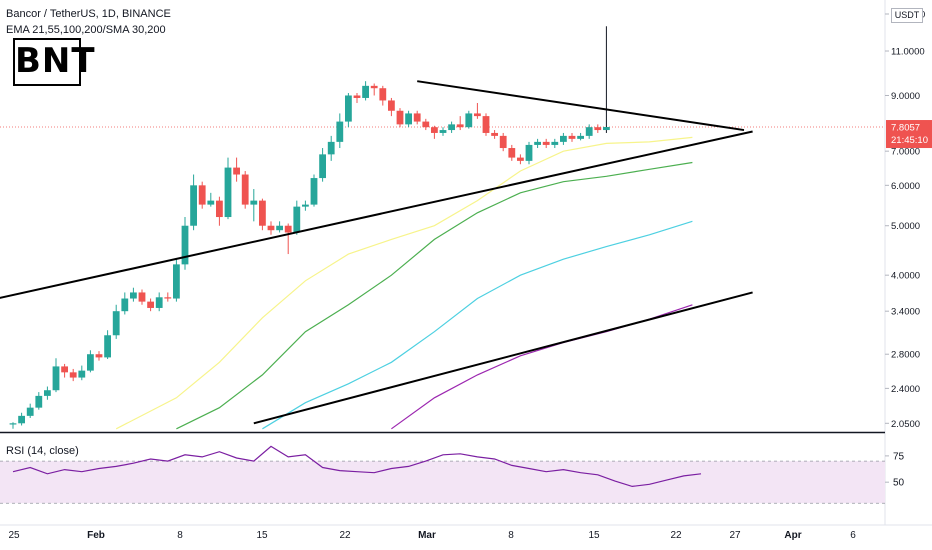 This screenshot has height=550, width=932. Describe the element at coordinates (899, 483) in the screenshot. I see `rsi-axis-label: 50` at that location.